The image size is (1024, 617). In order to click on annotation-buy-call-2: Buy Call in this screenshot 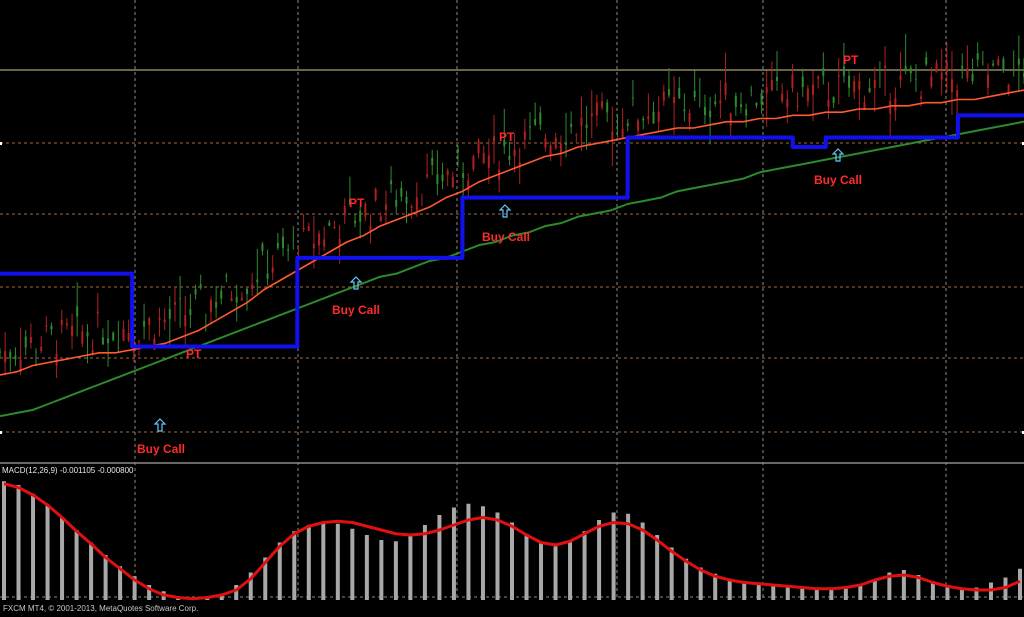, I will do `click(356, 310)`.